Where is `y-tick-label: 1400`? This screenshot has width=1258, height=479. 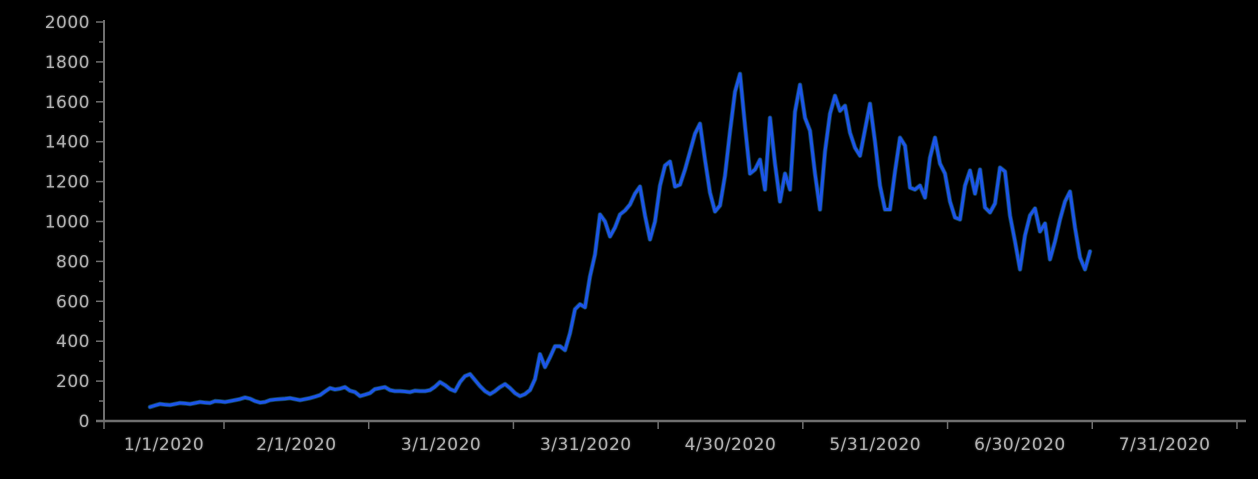 y-tick-label: 1400 is located at coordinates (67, 143).